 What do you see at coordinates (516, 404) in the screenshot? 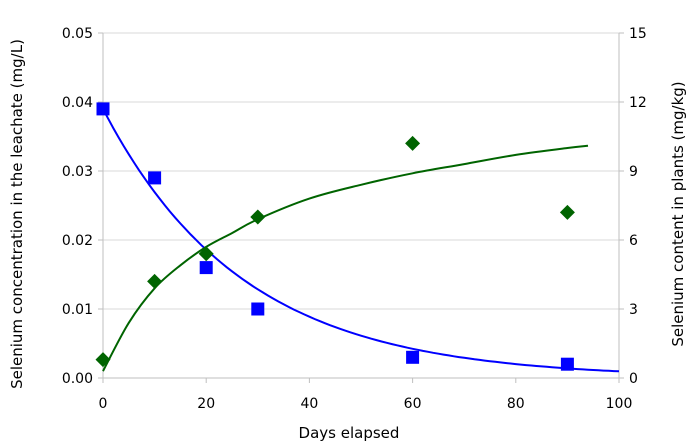
I see `x-tick-label: 80` at bounding box center [516, 404].